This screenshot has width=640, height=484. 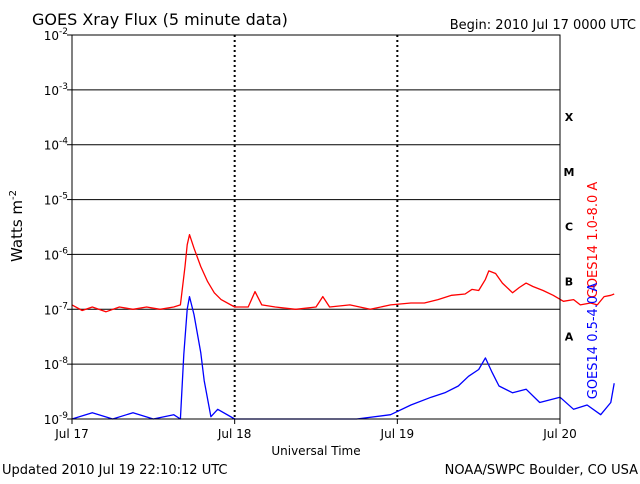 What do you see at coordinates (593, 341) in the screenshot?
I see `legend-series-short: GOES14 0.5-4.0 A` at bounding box center [593, 341].